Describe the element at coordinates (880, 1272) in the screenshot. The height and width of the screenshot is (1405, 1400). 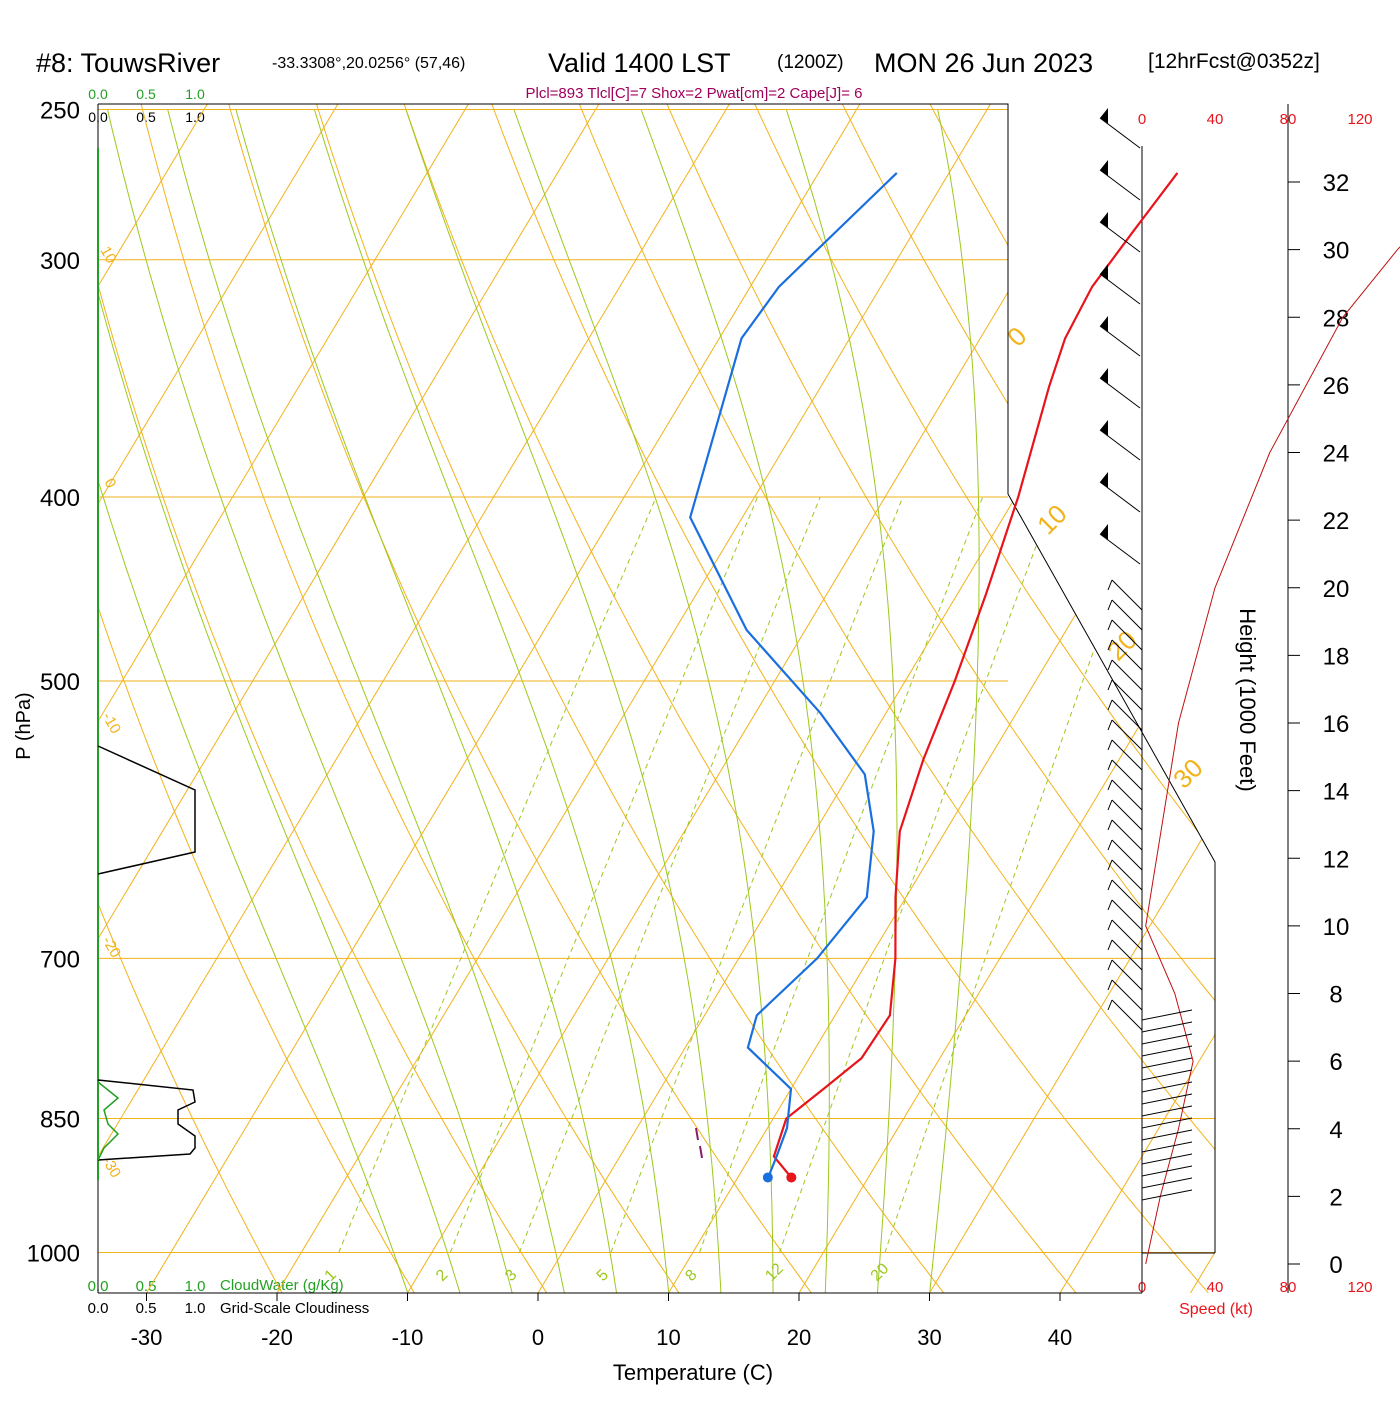
I see `mixing-ratio-label: 20` at that location.